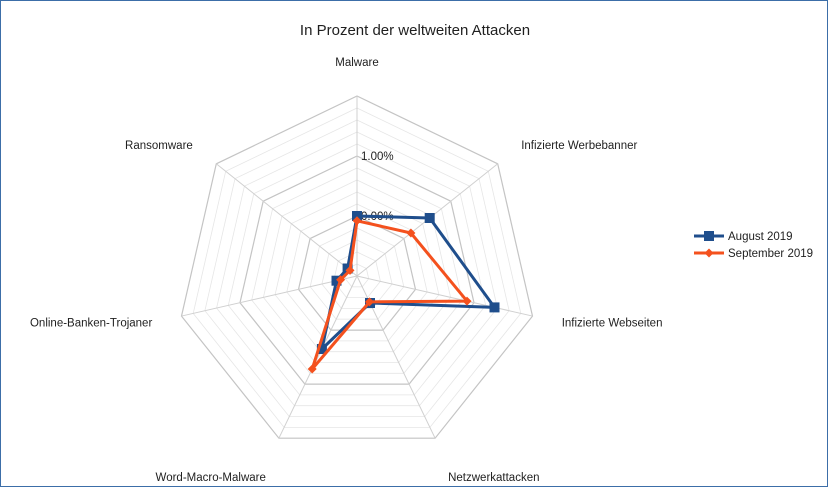 The height and width of the screenshot is (488, 828). What do you see at coordinates (415, 30) in the screenshot?
I see `chart-title: In Prozent der weltweiten Attacken` at bounding box center [415, 30].